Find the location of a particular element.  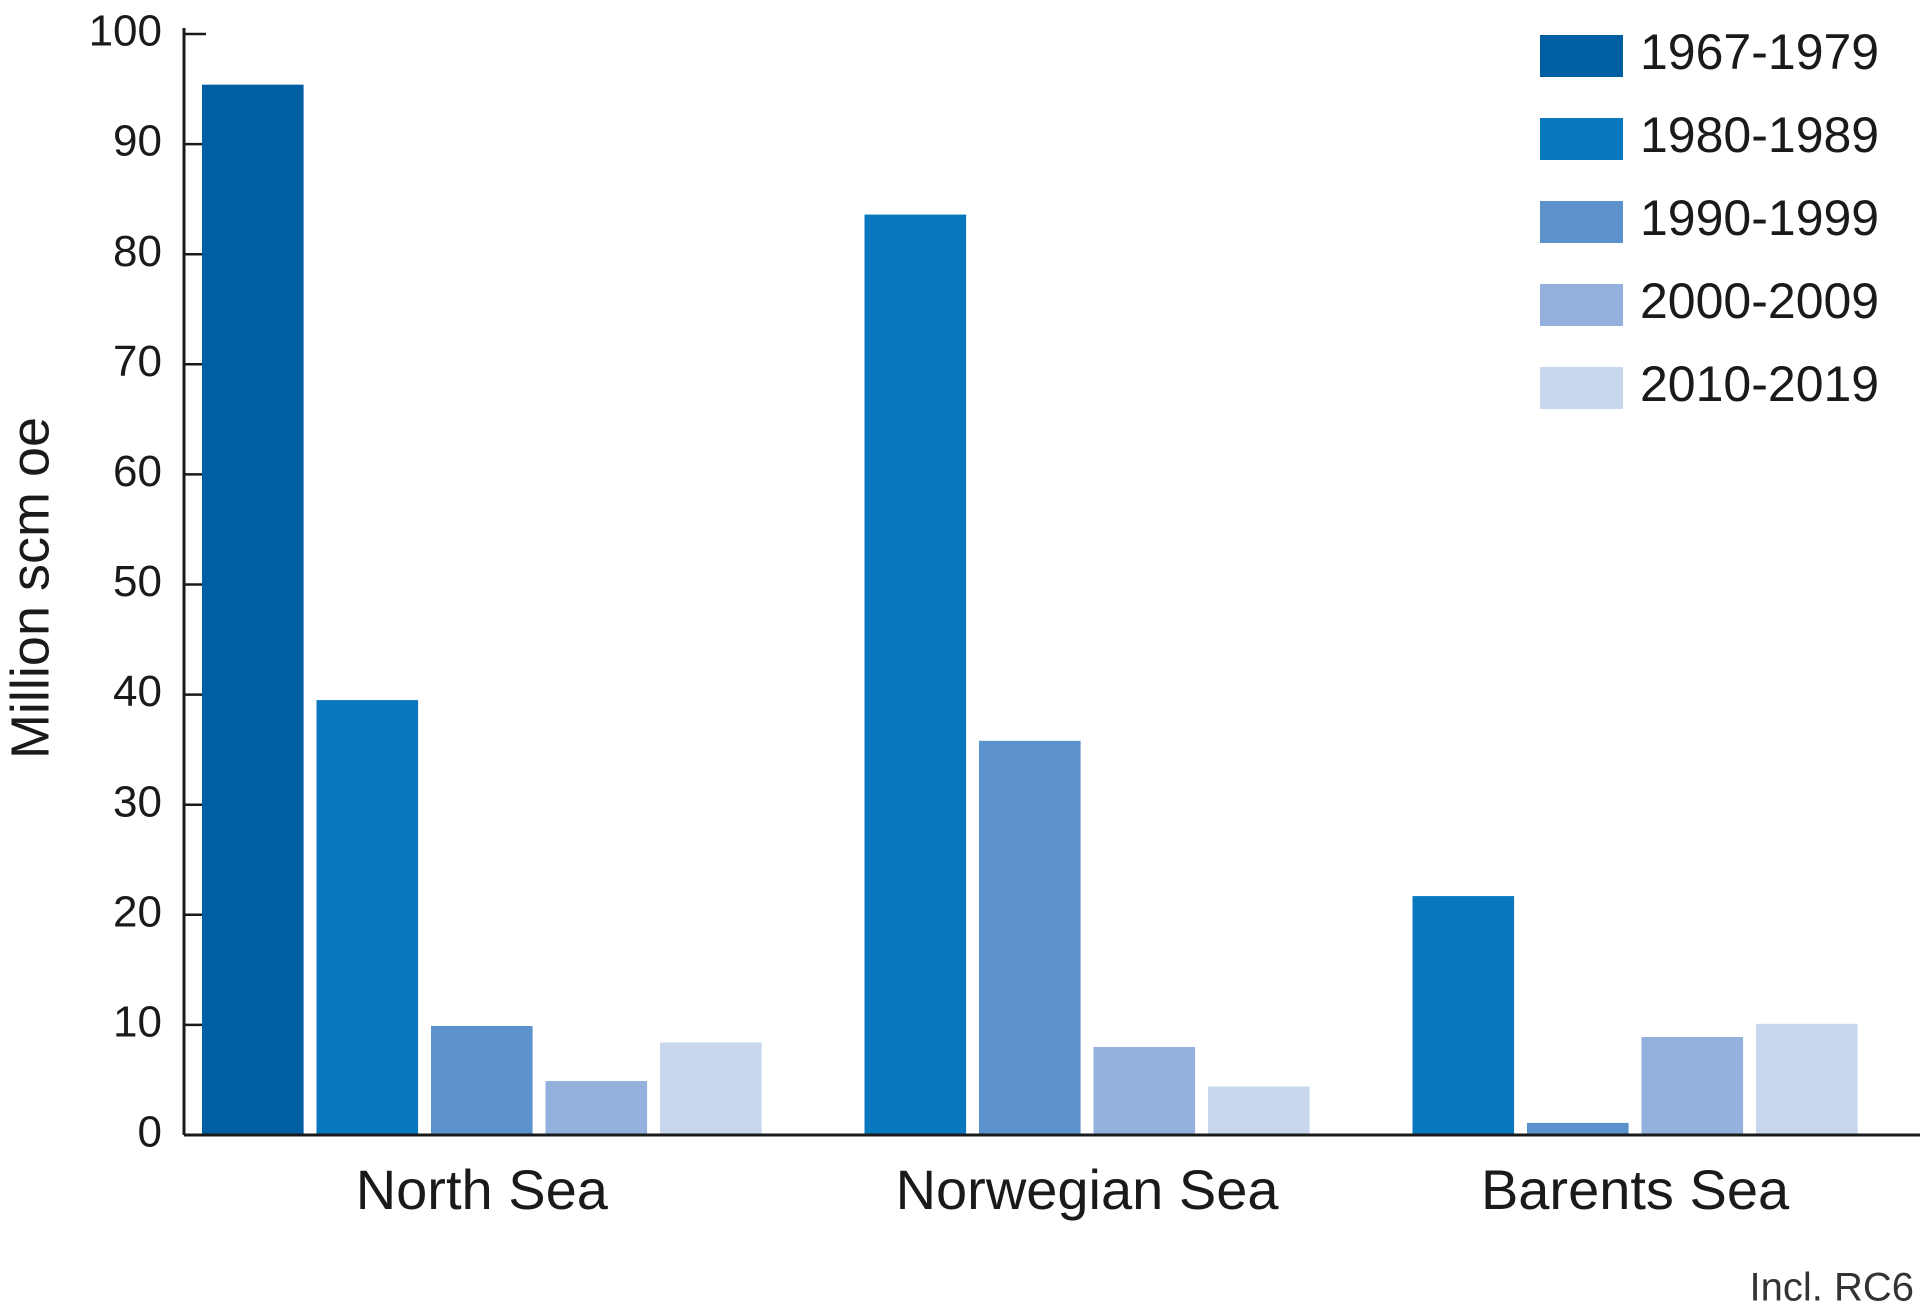

y-tick-label: 100 is located at coordinates (125, 31).